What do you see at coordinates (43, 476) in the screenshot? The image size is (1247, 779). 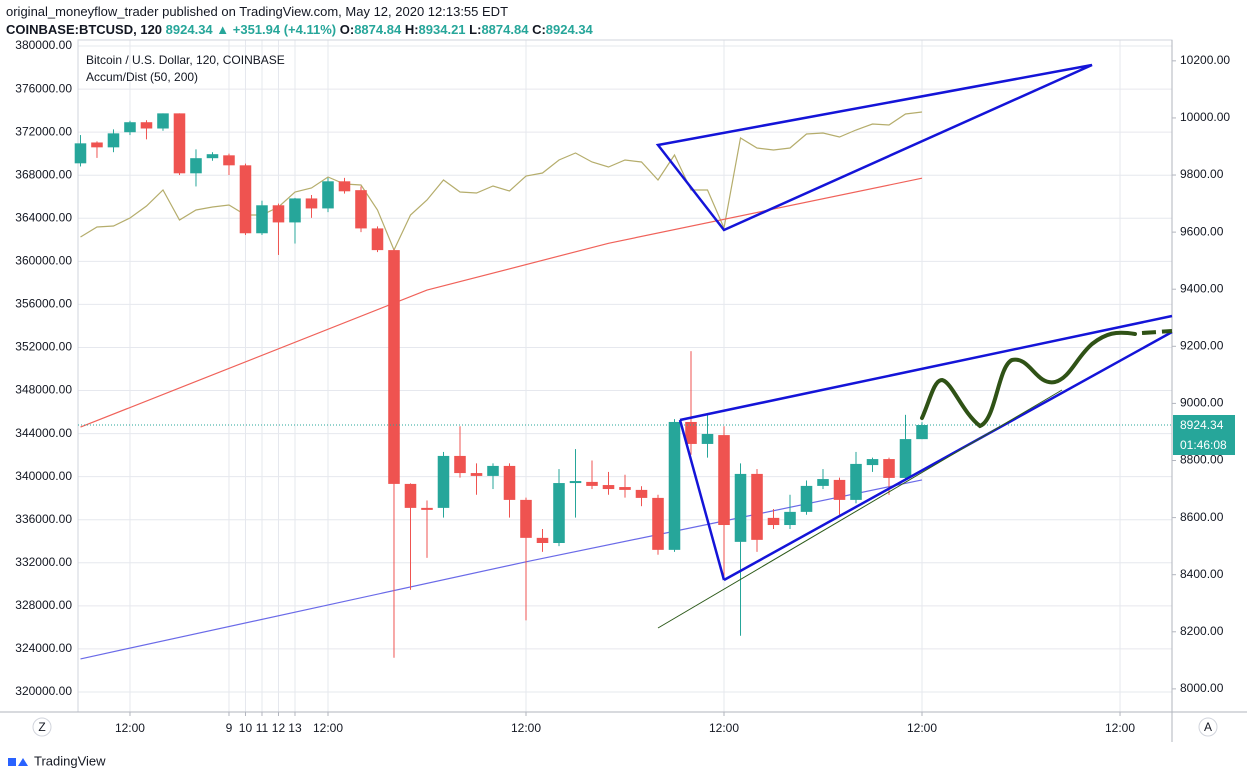 I see `y2-tick-label: 340000.00` at bounding box center [43, 476].